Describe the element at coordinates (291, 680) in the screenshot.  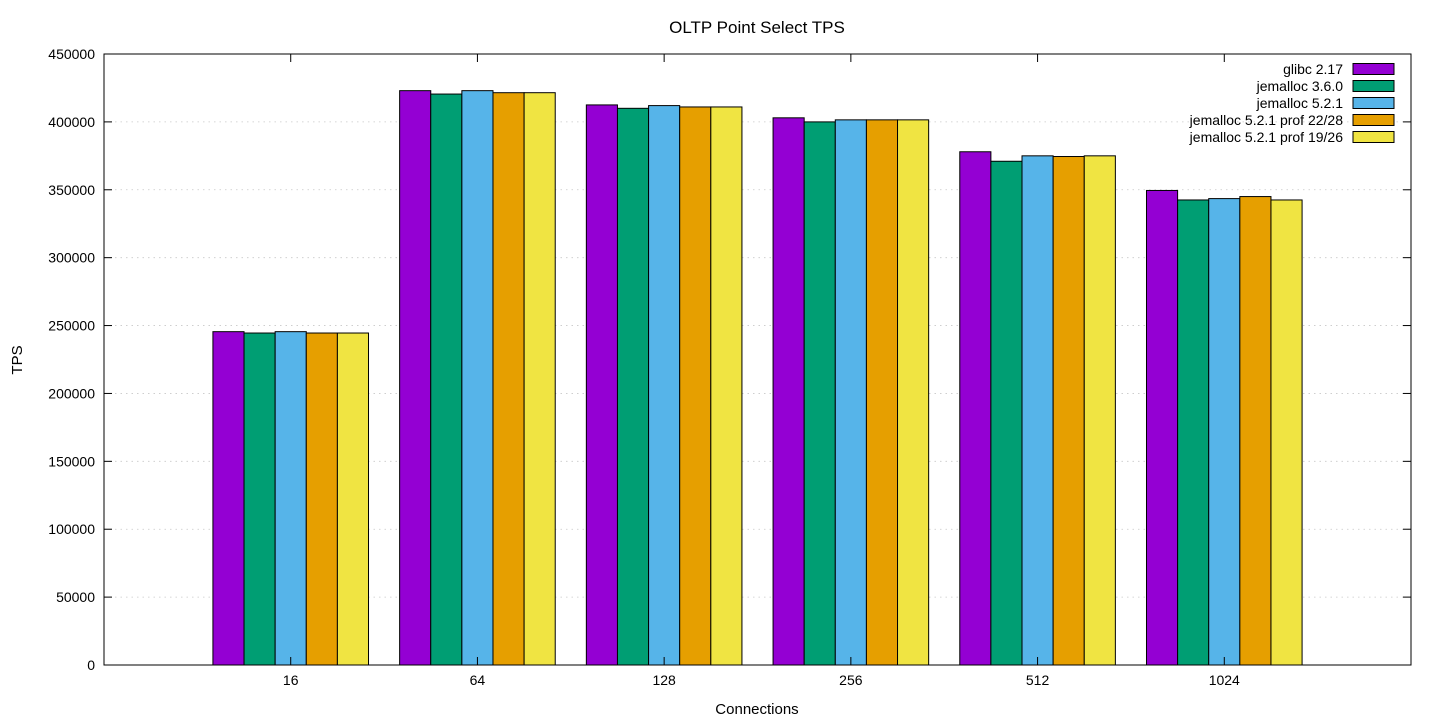
I see `x-tick-label: 16` at that location.